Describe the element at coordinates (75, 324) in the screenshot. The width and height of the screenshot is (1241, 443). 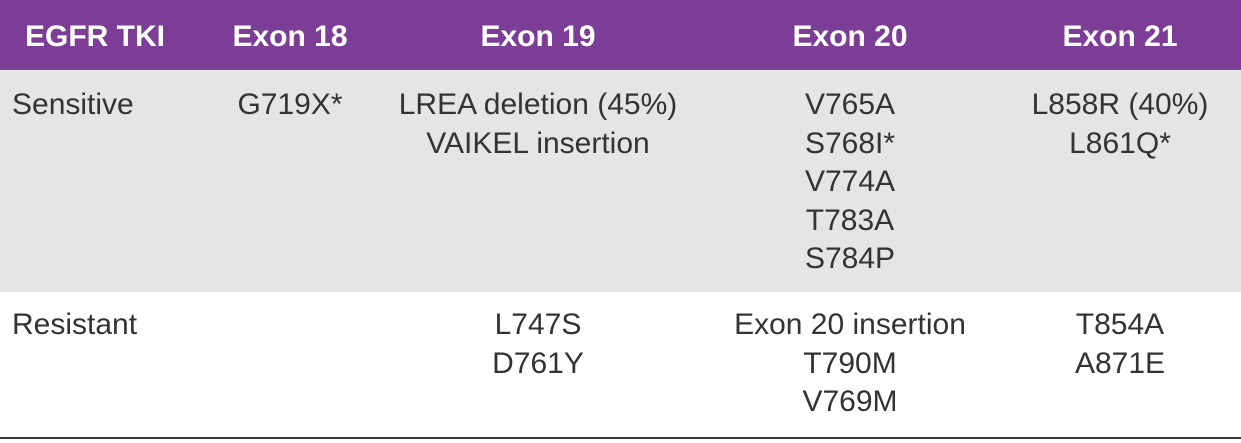
I see `row-label-resistant: Resistant` at that location.